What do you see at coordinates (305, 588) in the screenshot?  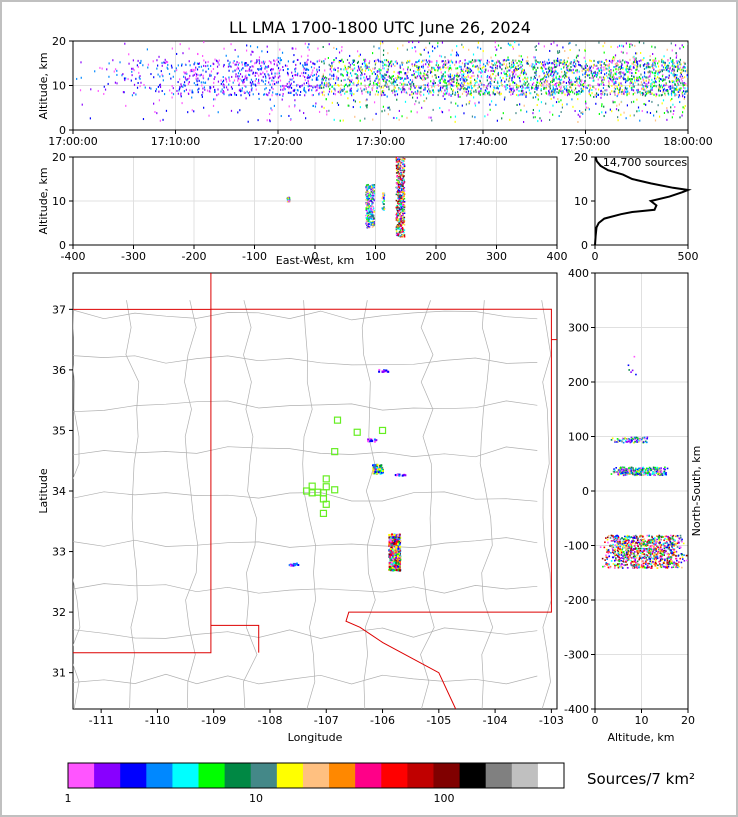 I see `county-line` at bounding box center [305, 588].